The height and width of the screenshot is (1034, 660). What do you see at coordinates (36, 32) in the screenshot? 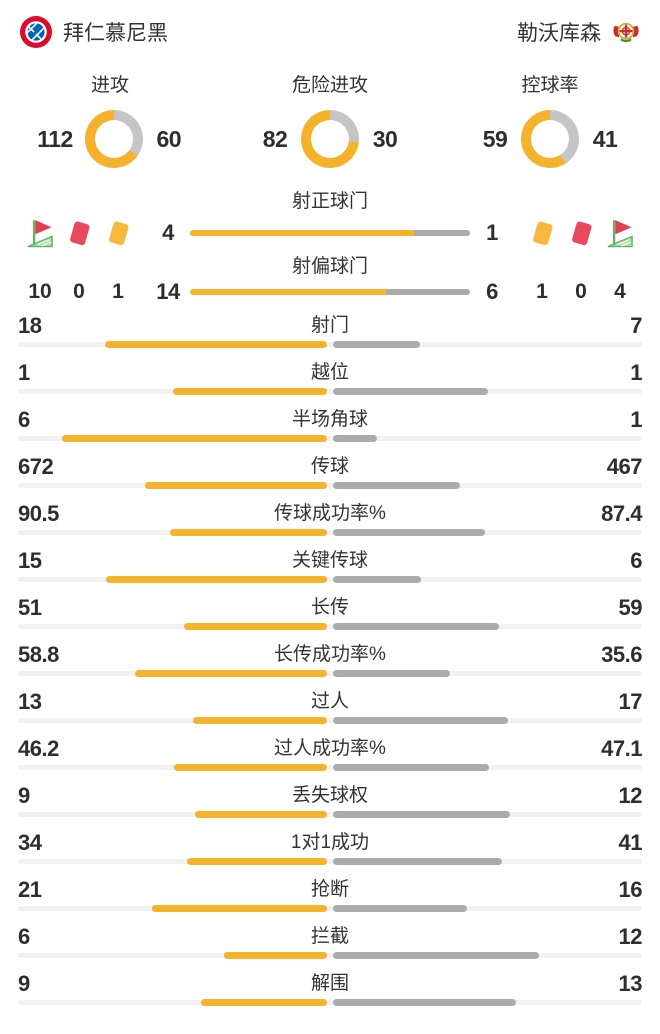
I see `bayern-logo-icon` at bounding box center [36, 32].